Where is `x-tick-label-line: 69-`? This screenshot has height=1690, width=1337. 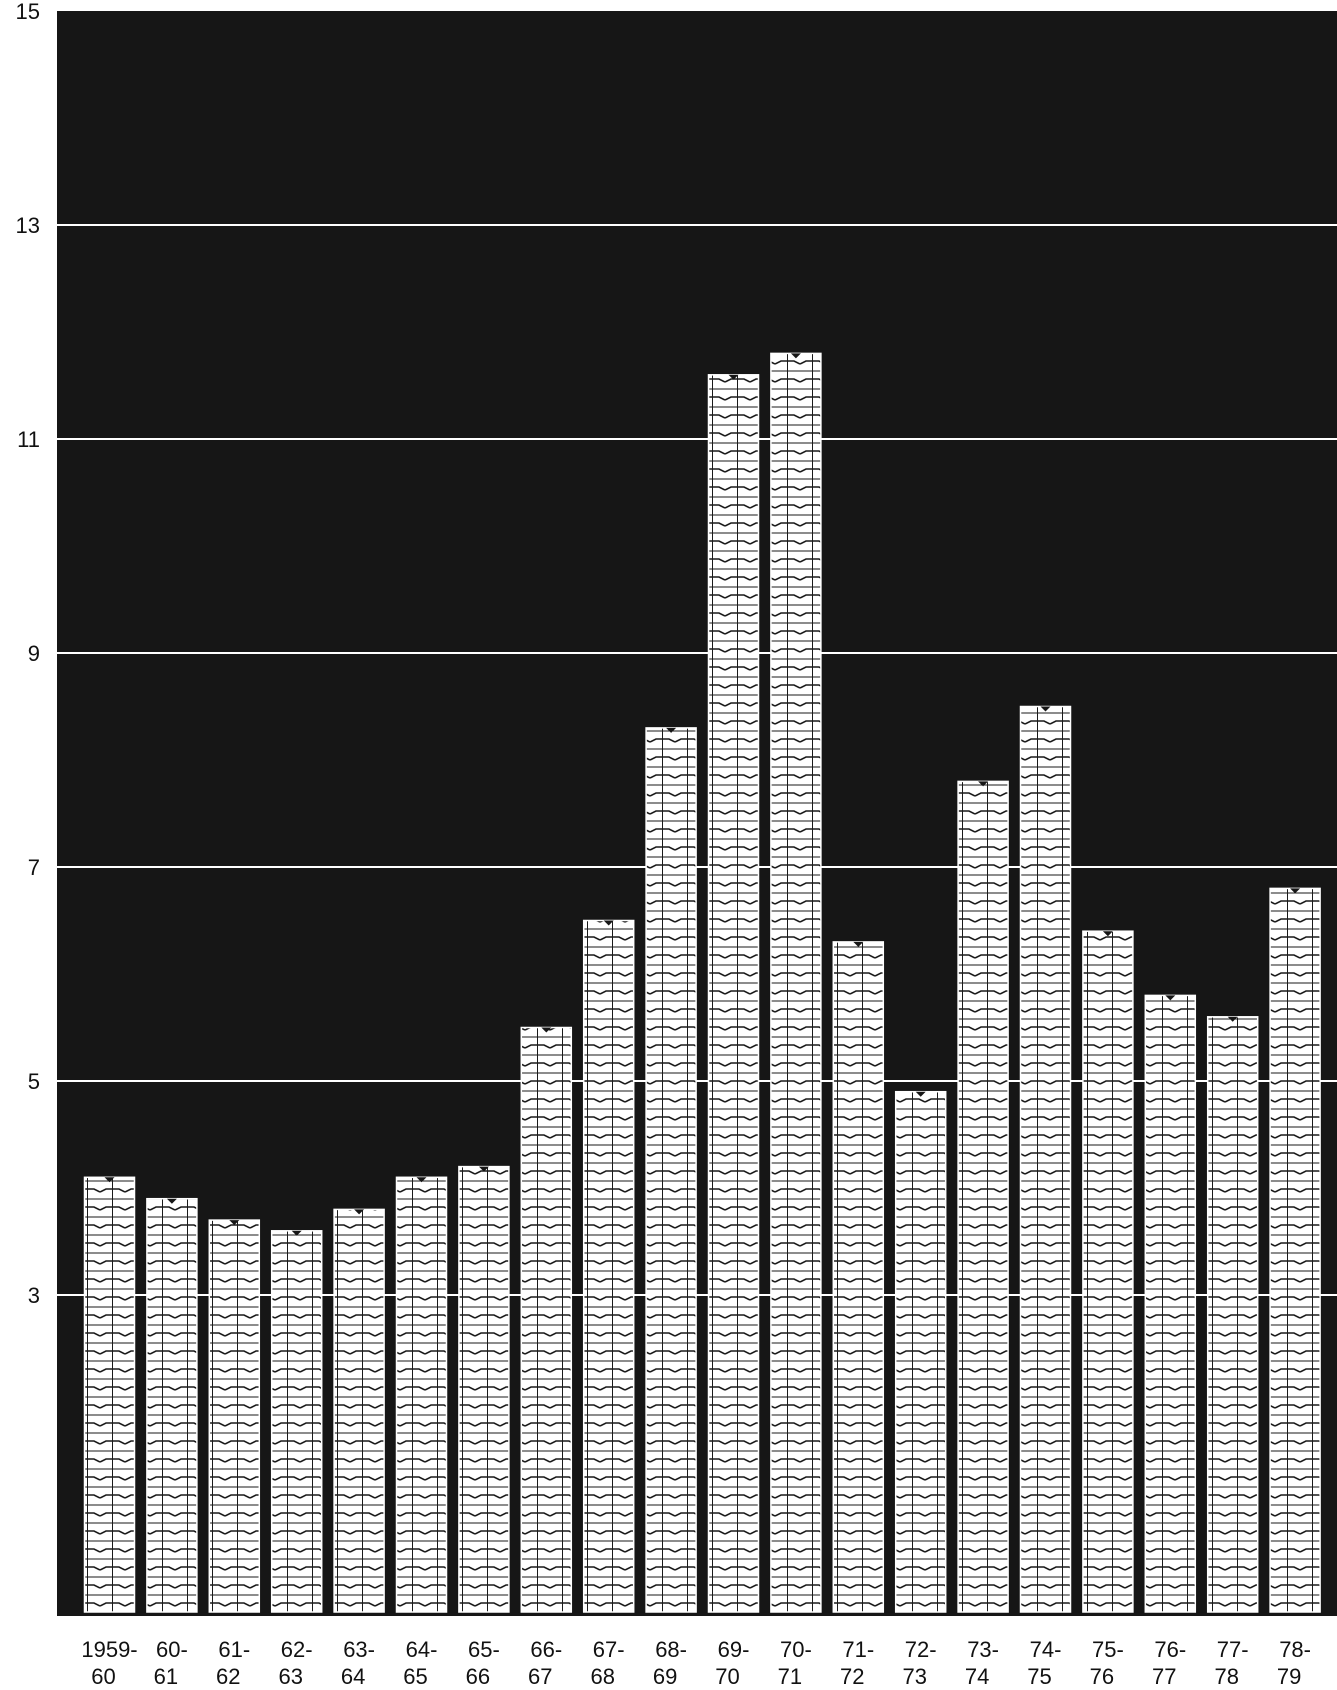 x-tick-label-line: 69- is located at coordinates (734, 1649).